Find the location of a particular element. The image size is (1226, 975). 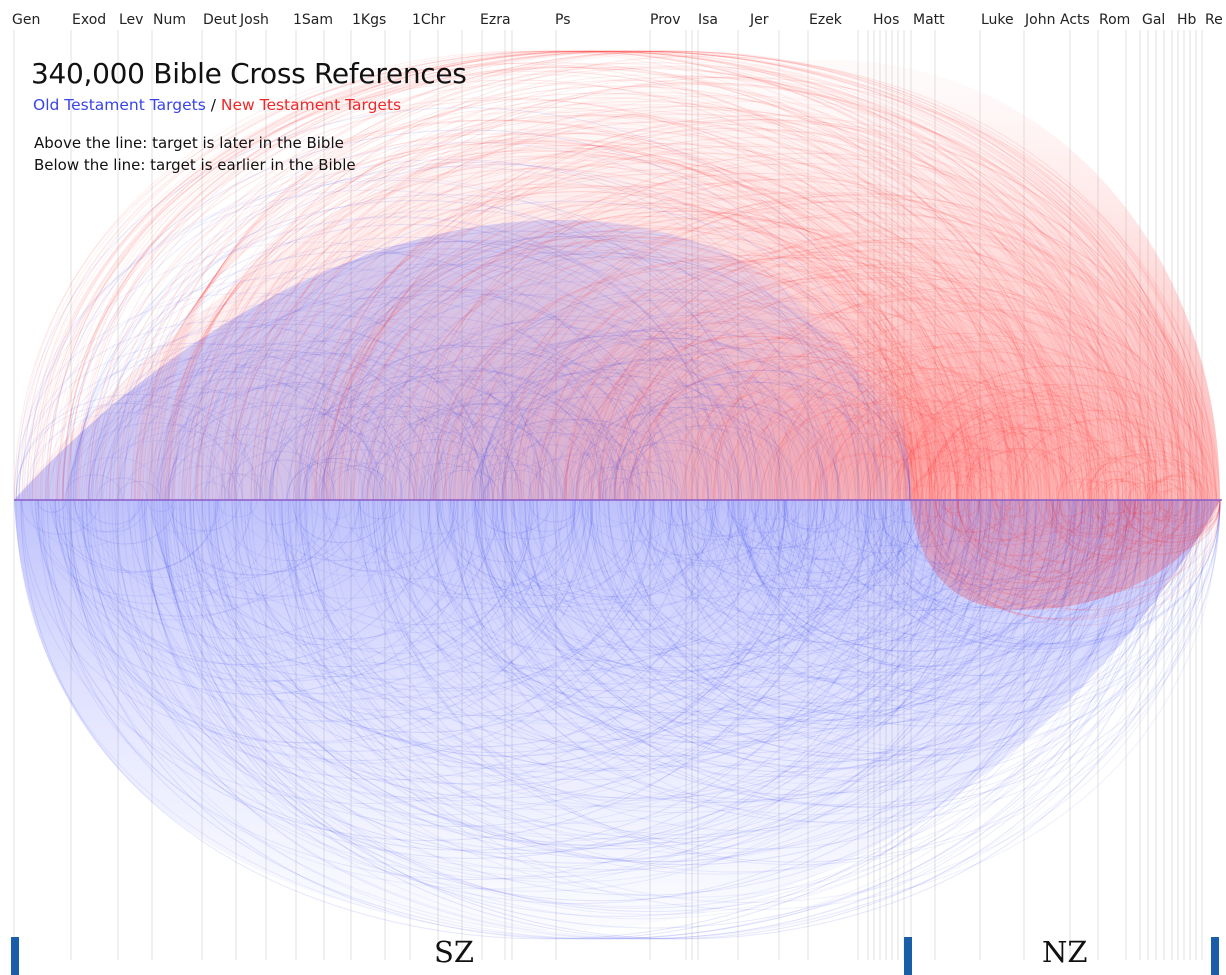

zone-label-sz: SZ is located at coordinates (454, 952).